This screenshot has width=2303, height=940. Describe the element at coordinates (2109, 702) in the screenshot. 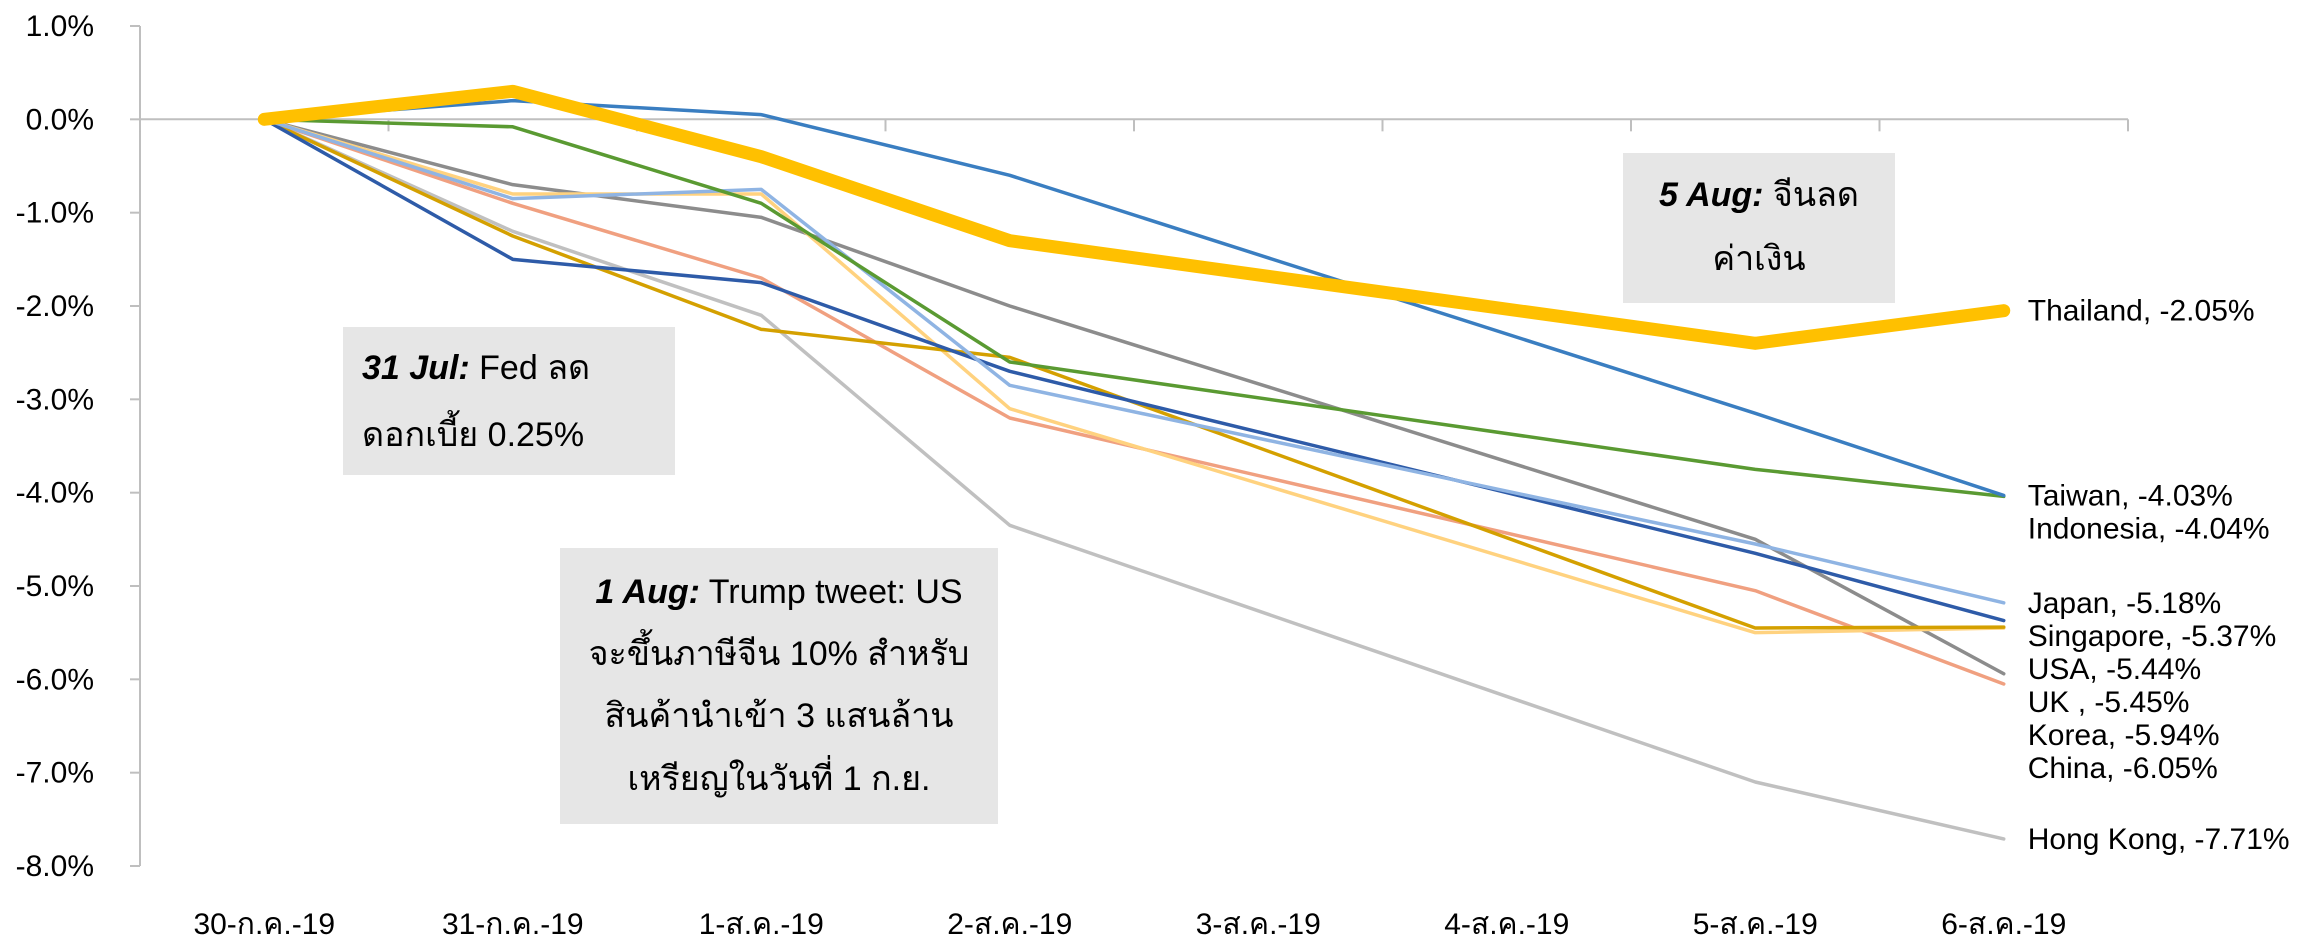

I see `series-end-label: UK , -5.45%` at that location.